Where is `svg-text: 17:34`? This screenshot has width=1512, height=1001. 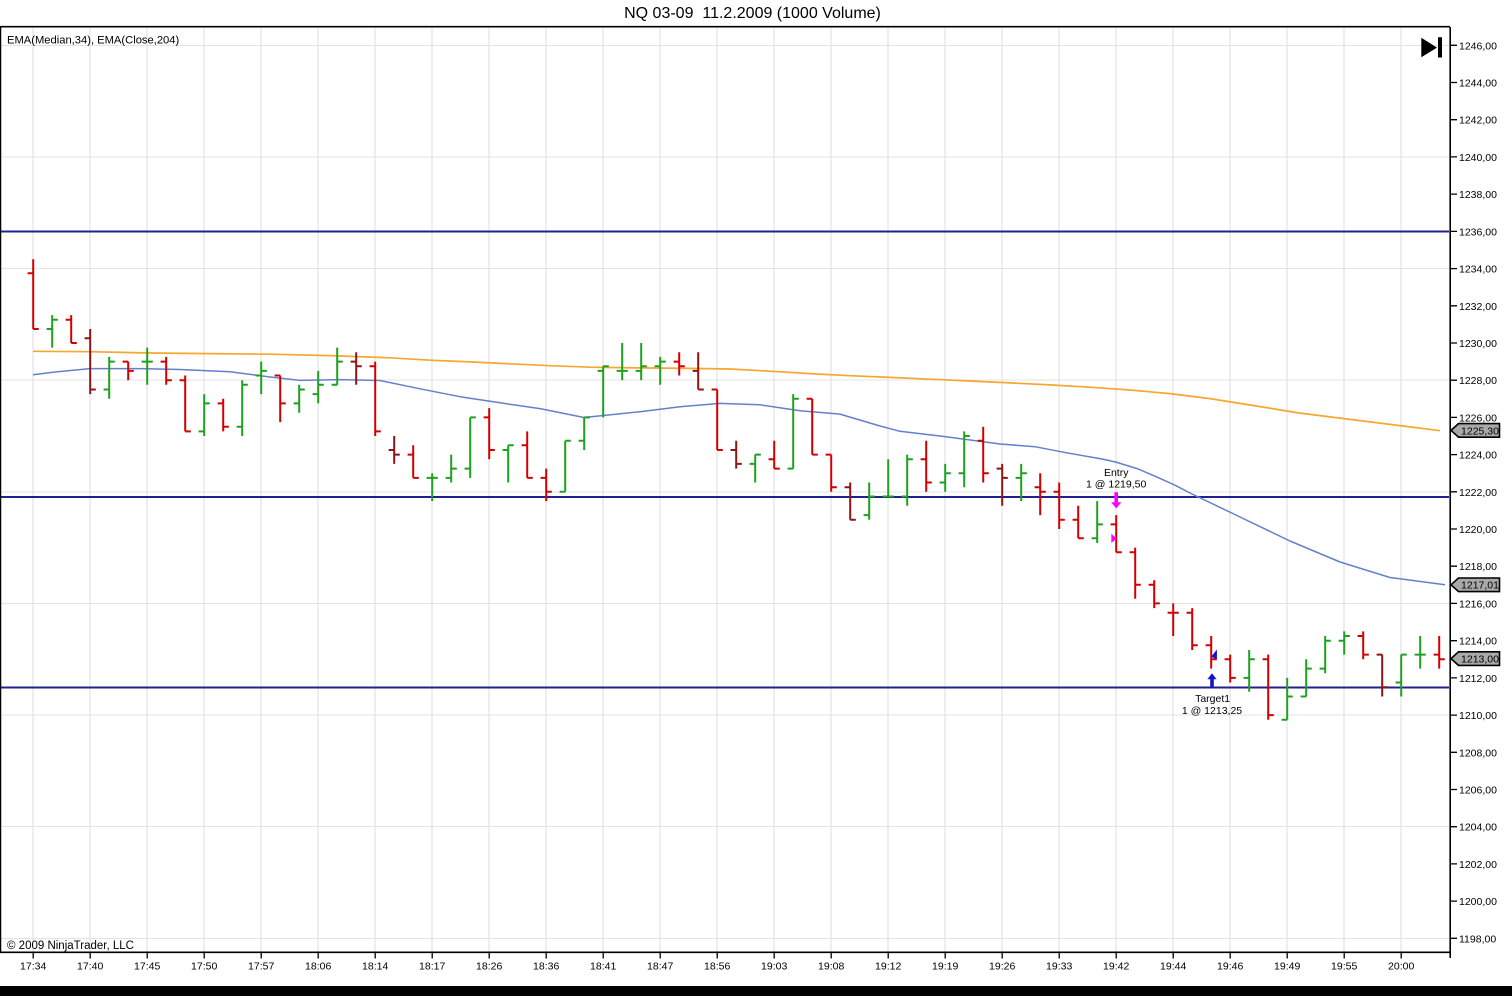 svg-text: 17:34 is located at coordinates (33, 967).